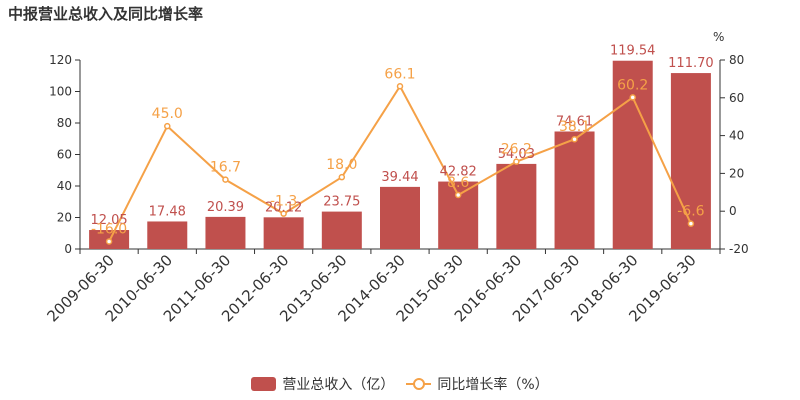 The width and height of the screenshot is (800, 400). Describe the element at coordinates (719, 37) in the screenshot. I see `right-axis-unit: %` at that location.